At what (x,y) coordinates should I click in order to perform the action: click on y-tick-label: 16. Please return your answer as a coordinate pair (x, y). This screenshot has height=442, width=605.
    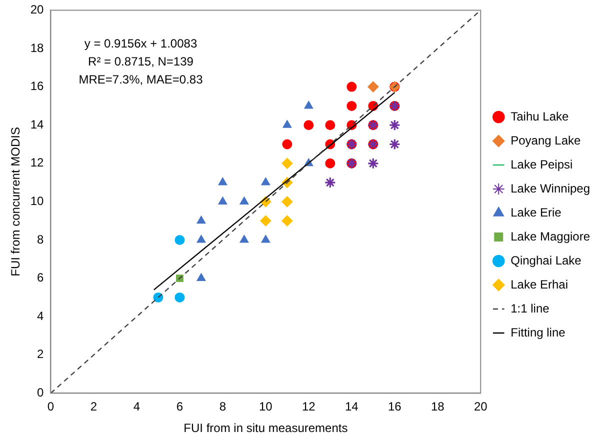
    Looking at the image, I should click on (37, 86).